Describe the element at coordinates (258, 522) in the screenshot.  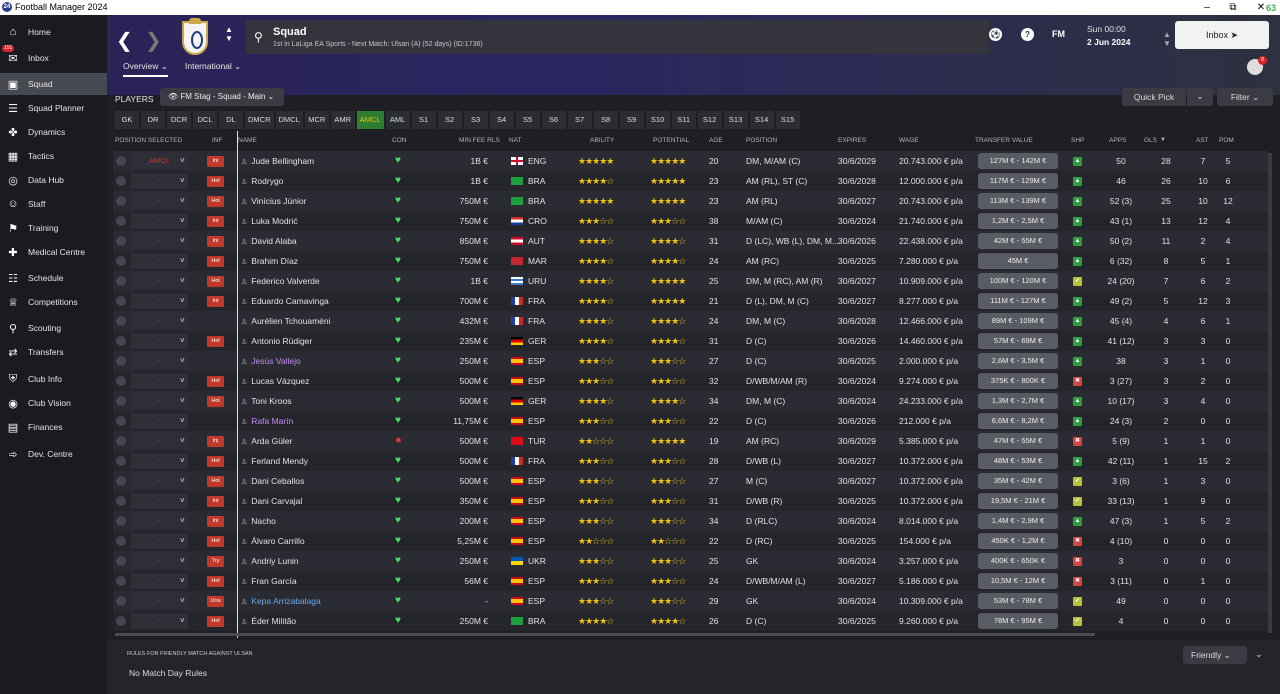
I see `player-name: ♙ Nacho` at that location.